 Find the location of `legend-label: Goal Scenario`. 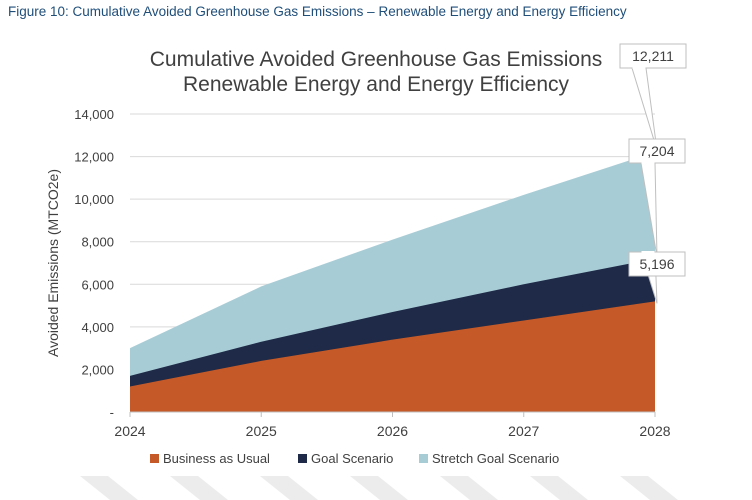

legend-label: Goal Scenario is located at coordinates (352, 458).